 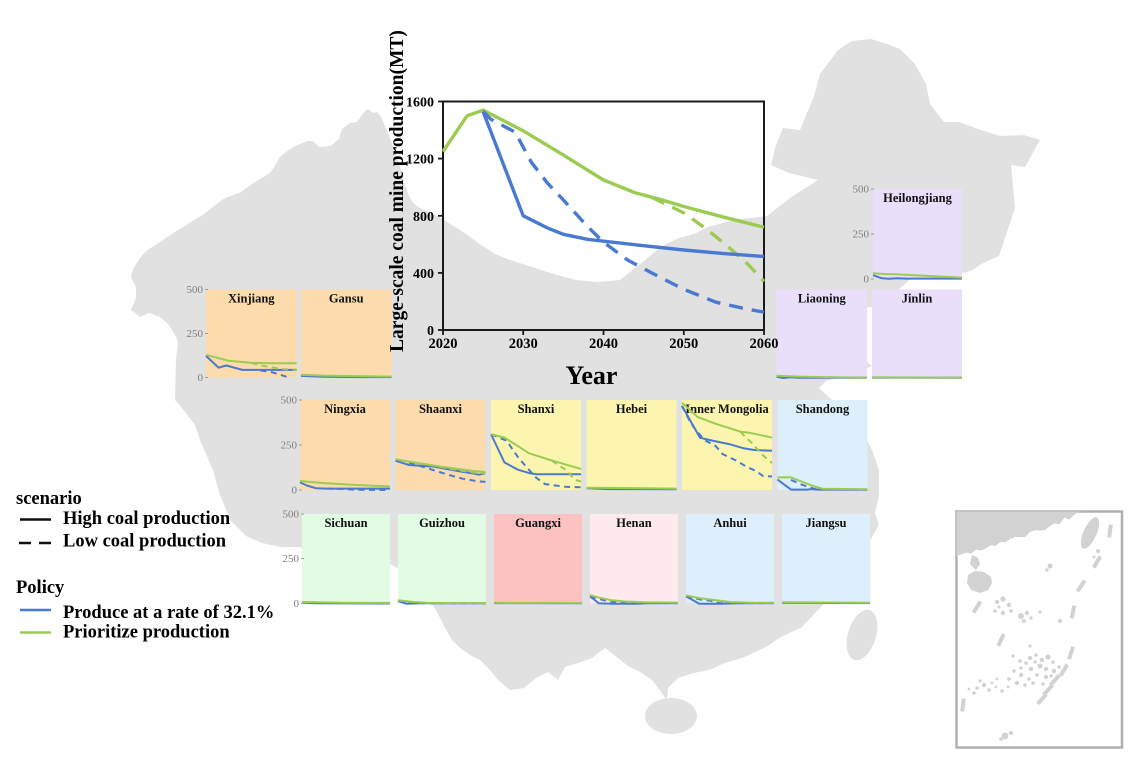 I want to click on svg-text: 2050, so click(x=683, y=344).